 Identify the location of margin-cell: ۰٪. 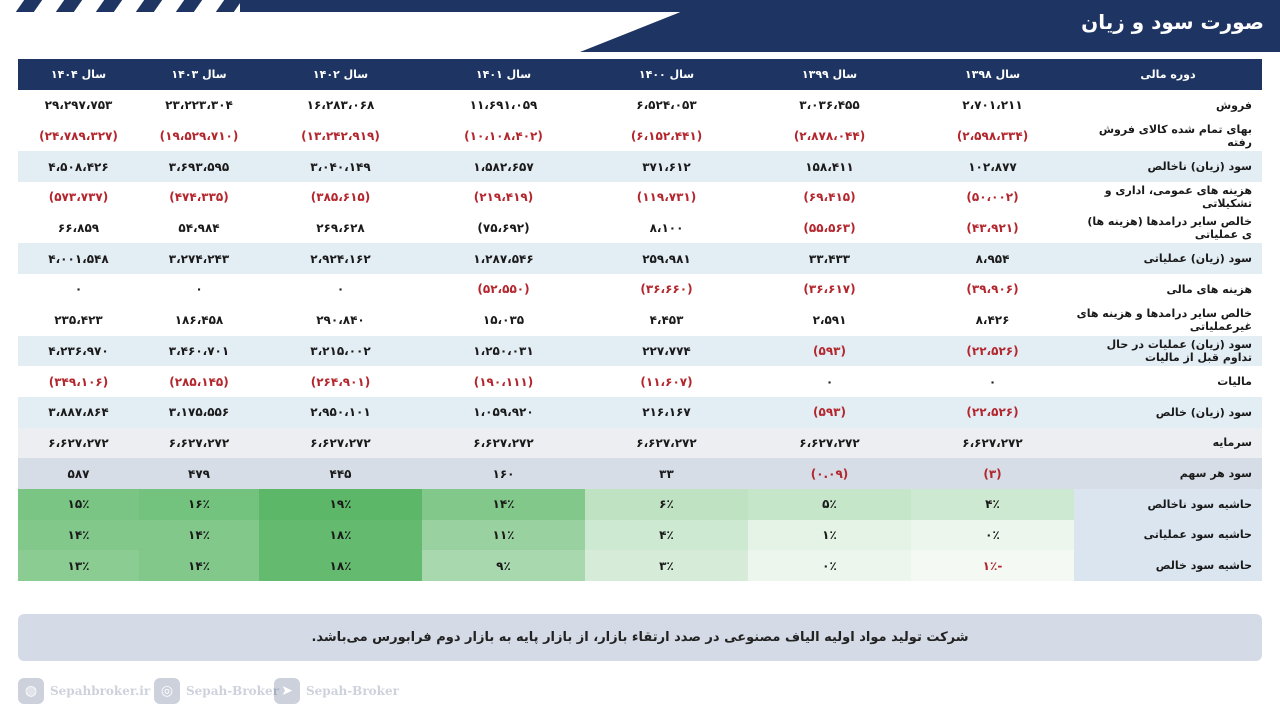
(829, 565).